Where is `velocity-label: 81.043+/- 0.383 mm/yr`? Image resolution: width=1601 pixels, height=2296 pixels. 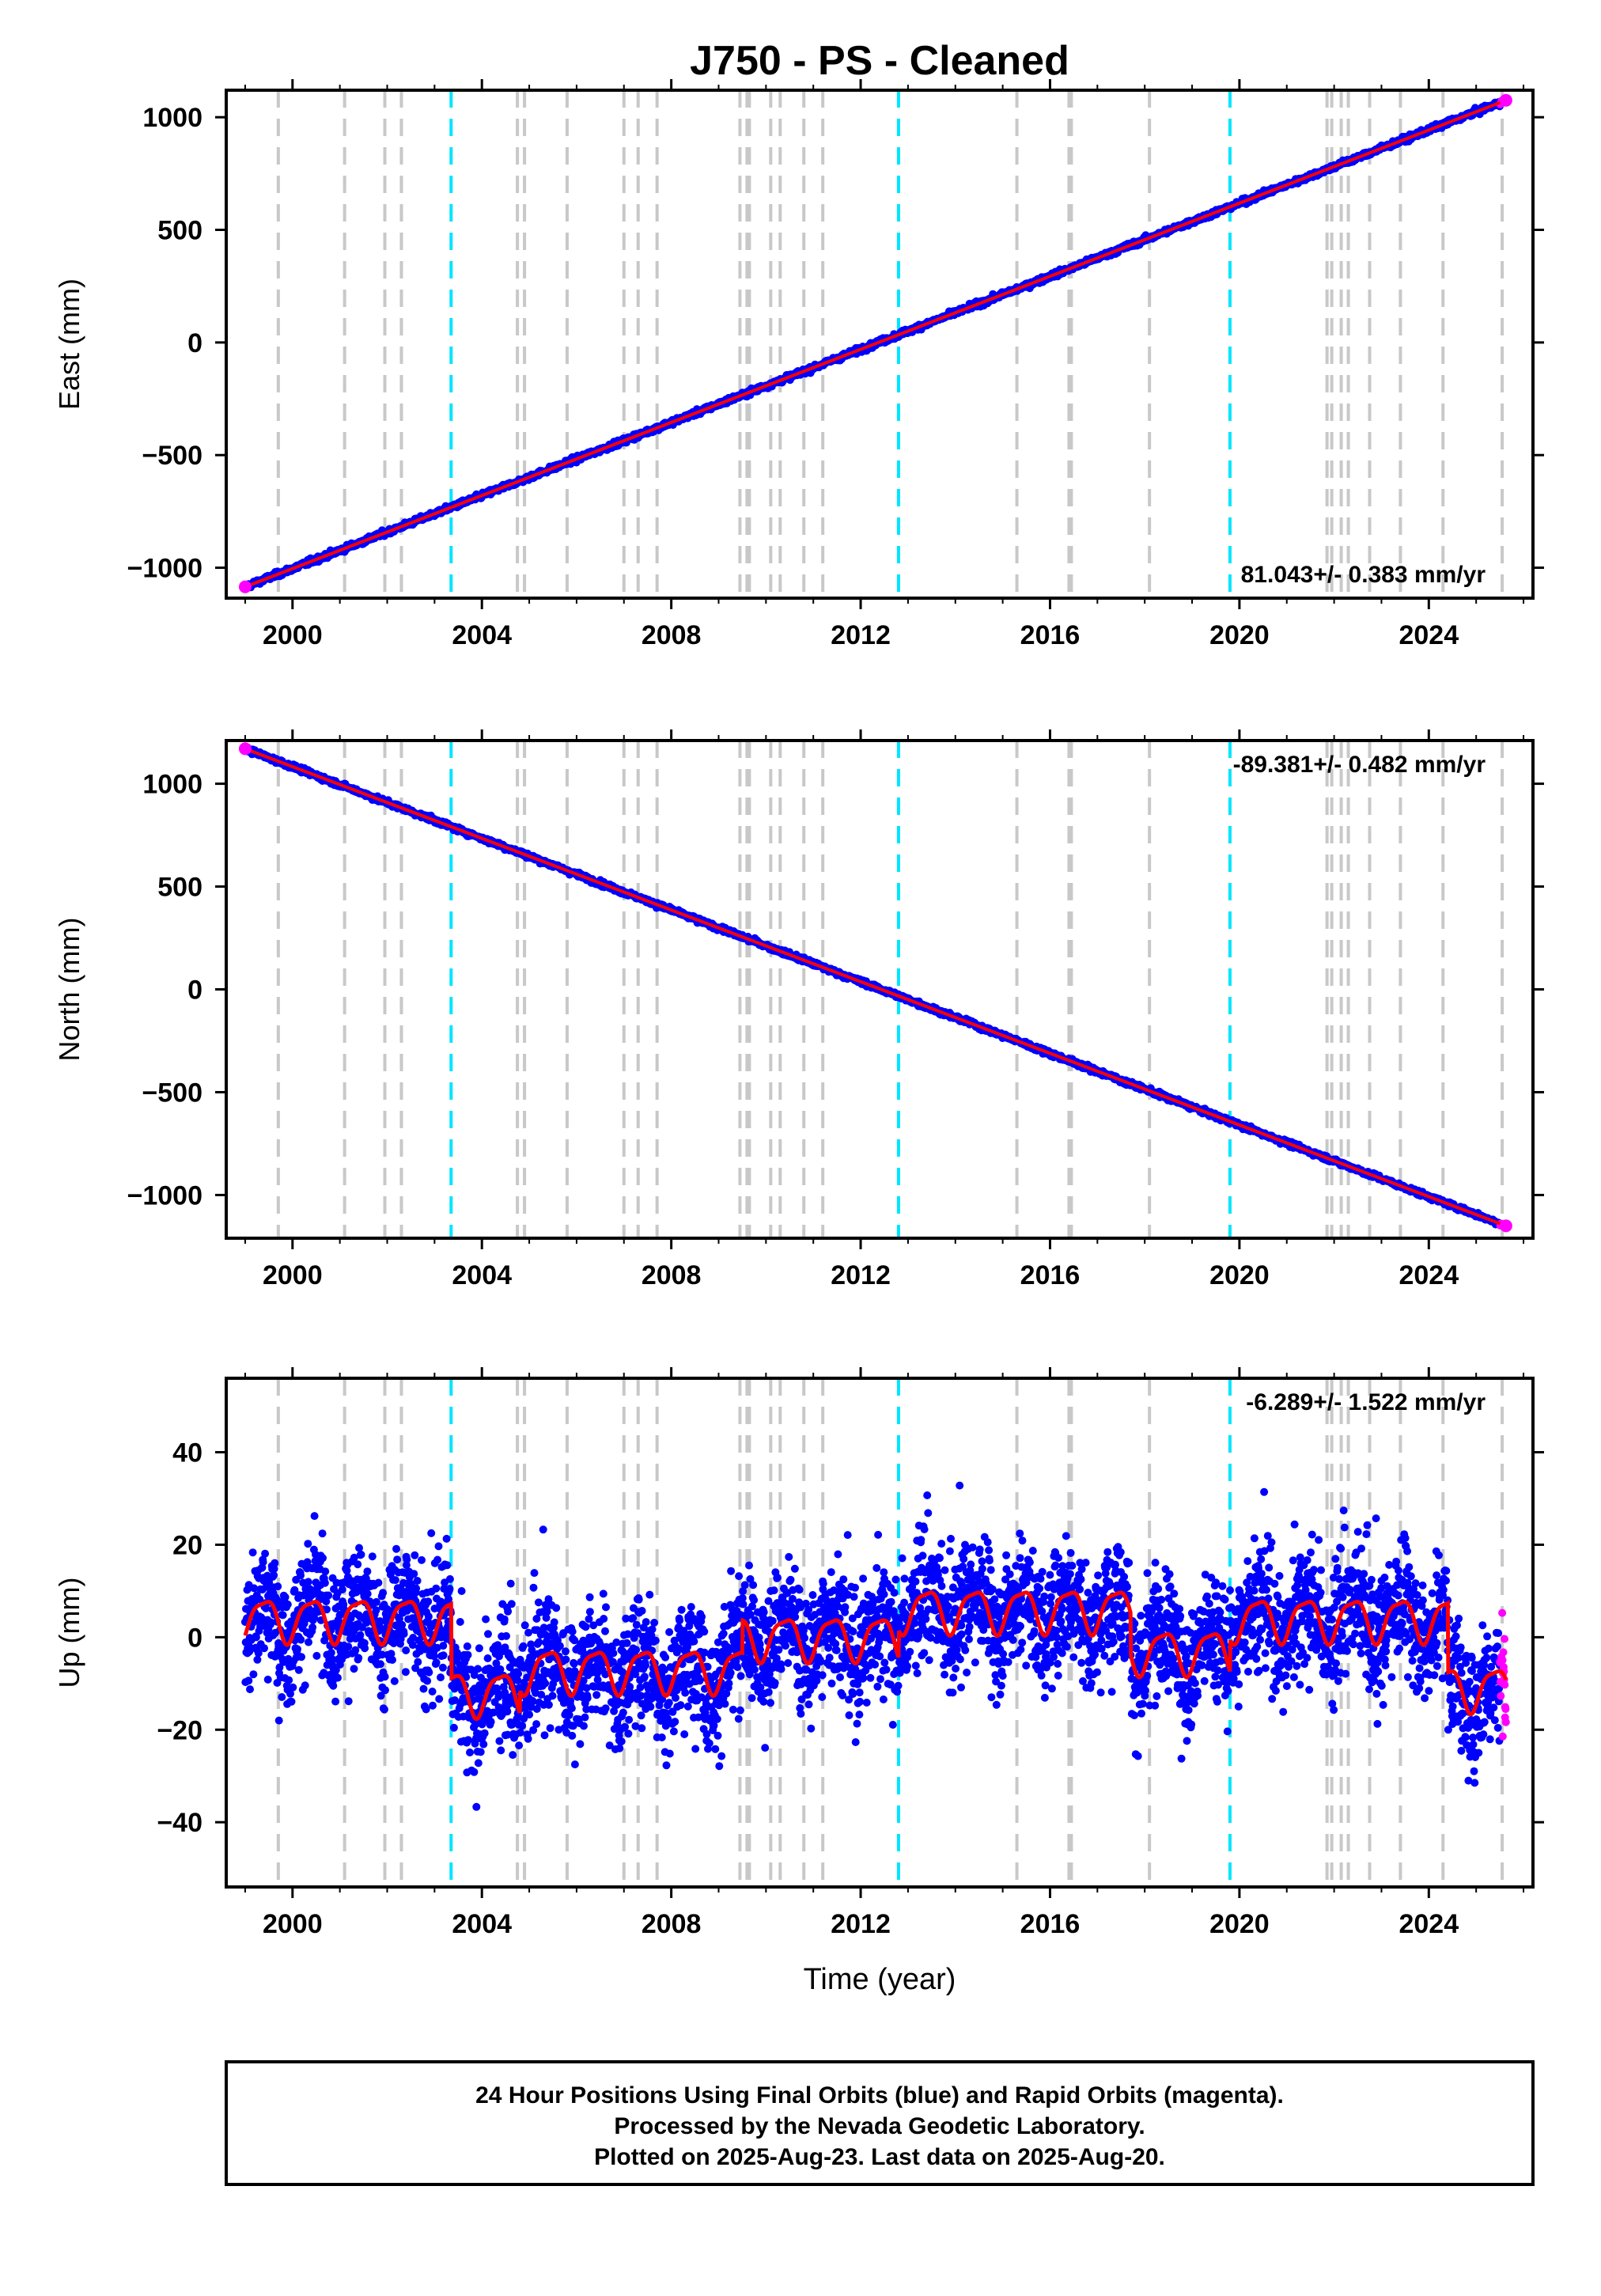 velocity-label: 81.043+/- 0.383 mm/yr is located at coordinates (1363, 575).